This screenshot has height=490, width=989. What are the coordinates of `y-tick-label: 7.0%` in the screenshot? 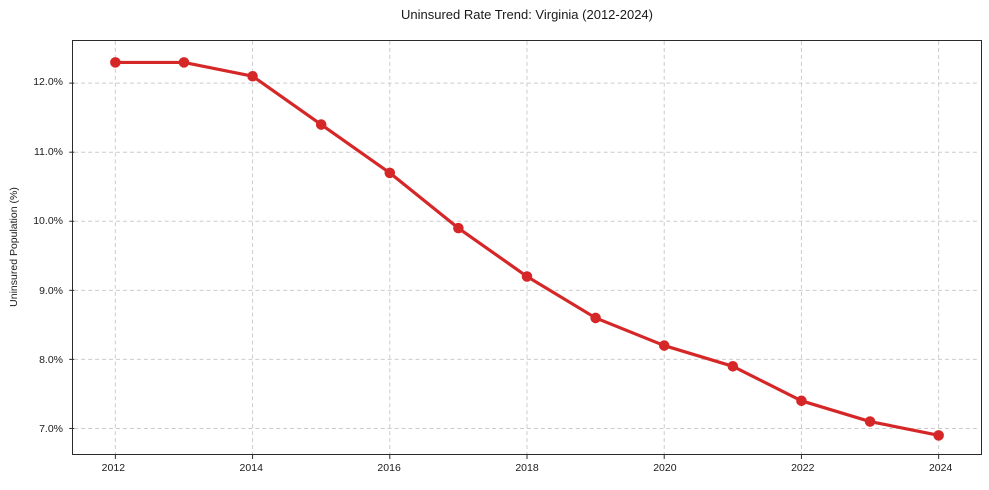 It's located at (51, 429).